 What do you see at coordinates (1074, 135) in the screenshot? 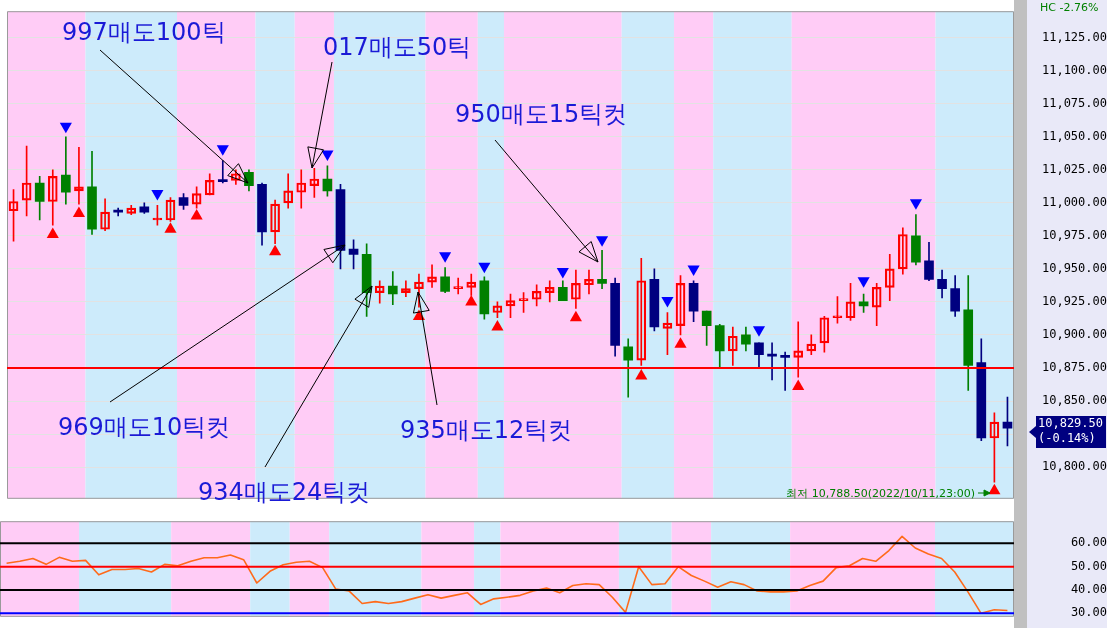
I see `y-tick-label: 11,050.00` at bounding box center [1074, 135].